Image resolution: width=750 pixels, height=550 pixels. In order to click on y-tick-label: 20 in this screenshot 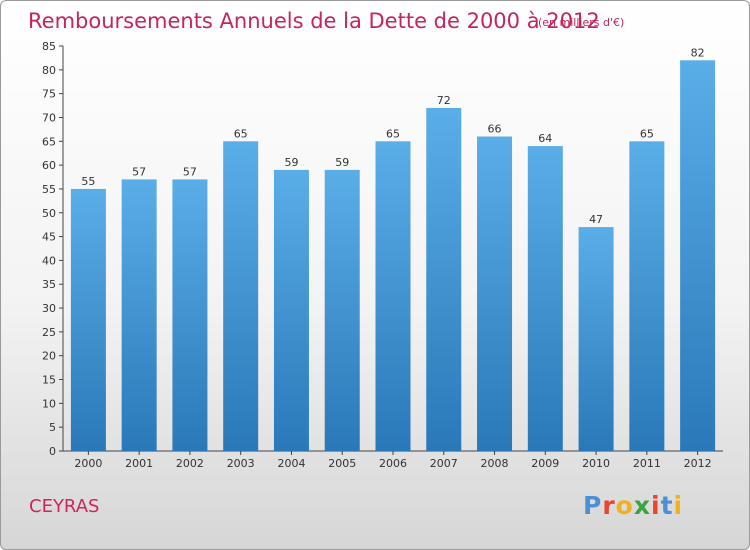, I will do `click(49, 356)`.